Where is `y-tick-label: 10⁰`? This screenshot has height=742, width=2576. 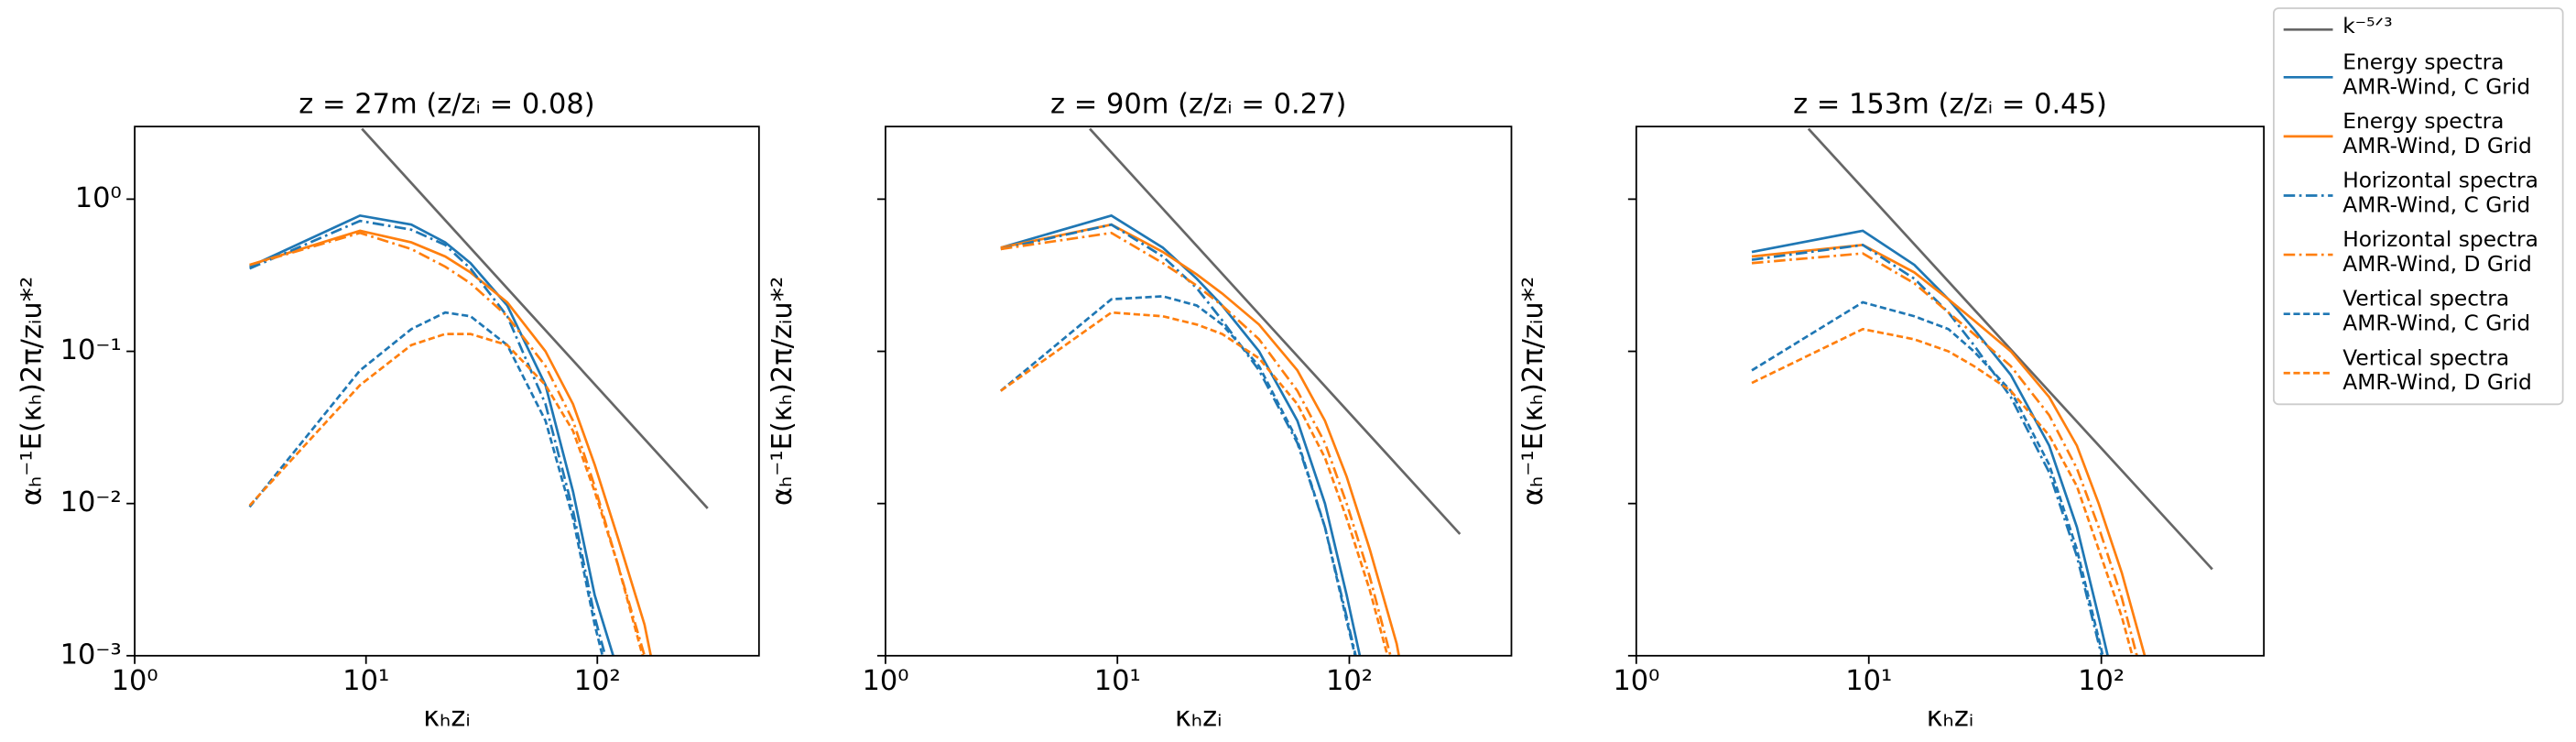 y-tick-label: 10⁰ is located at coordinates (98, 198).